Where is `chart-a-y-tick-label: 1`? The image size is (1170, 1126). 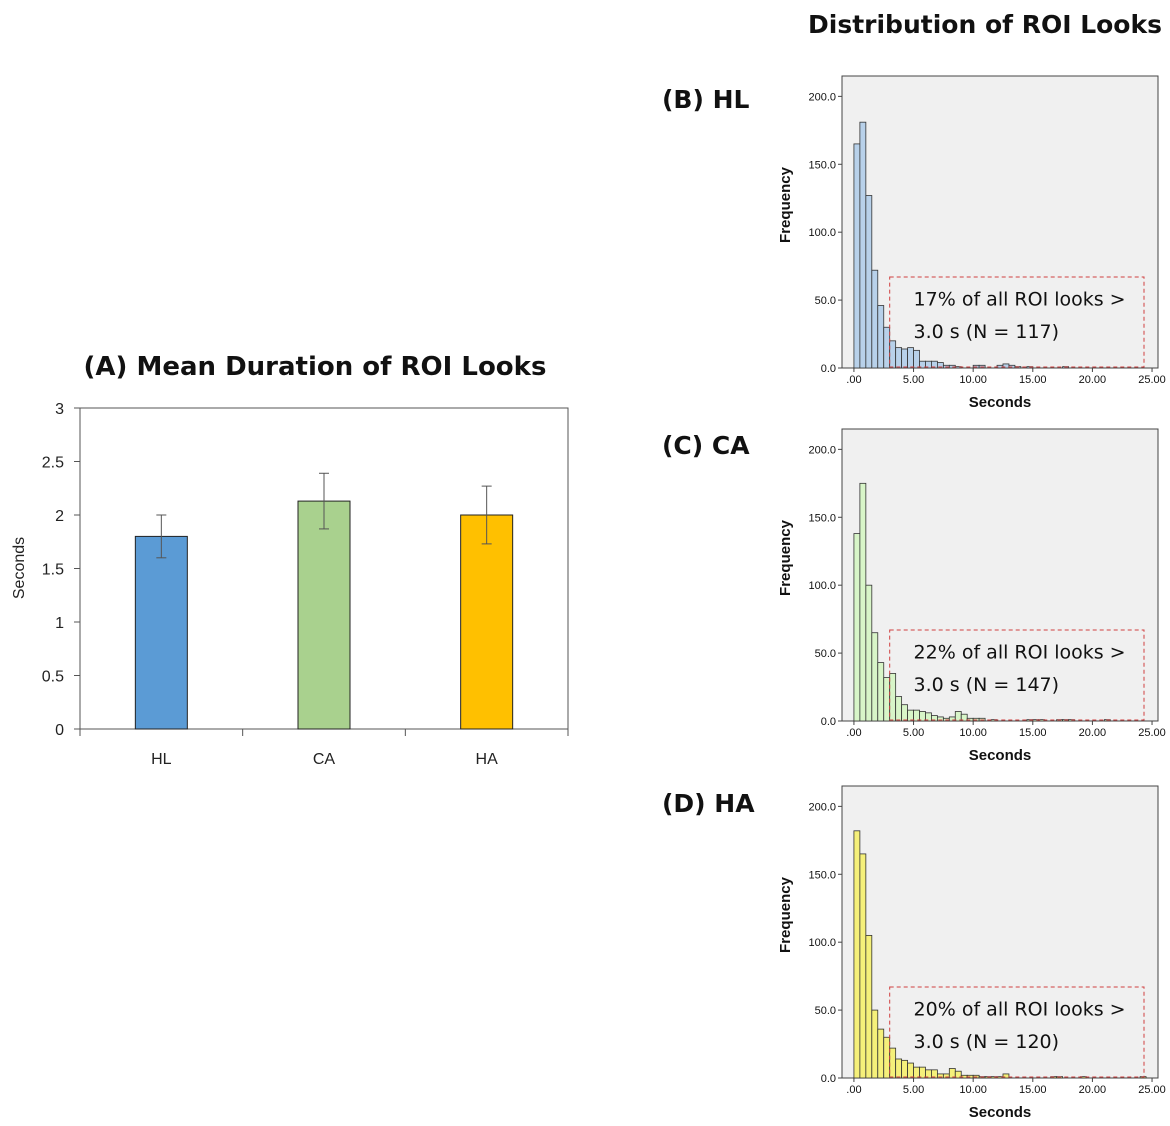
chart-a-y-tick-label: 1 is located at coordinates (59, 623).